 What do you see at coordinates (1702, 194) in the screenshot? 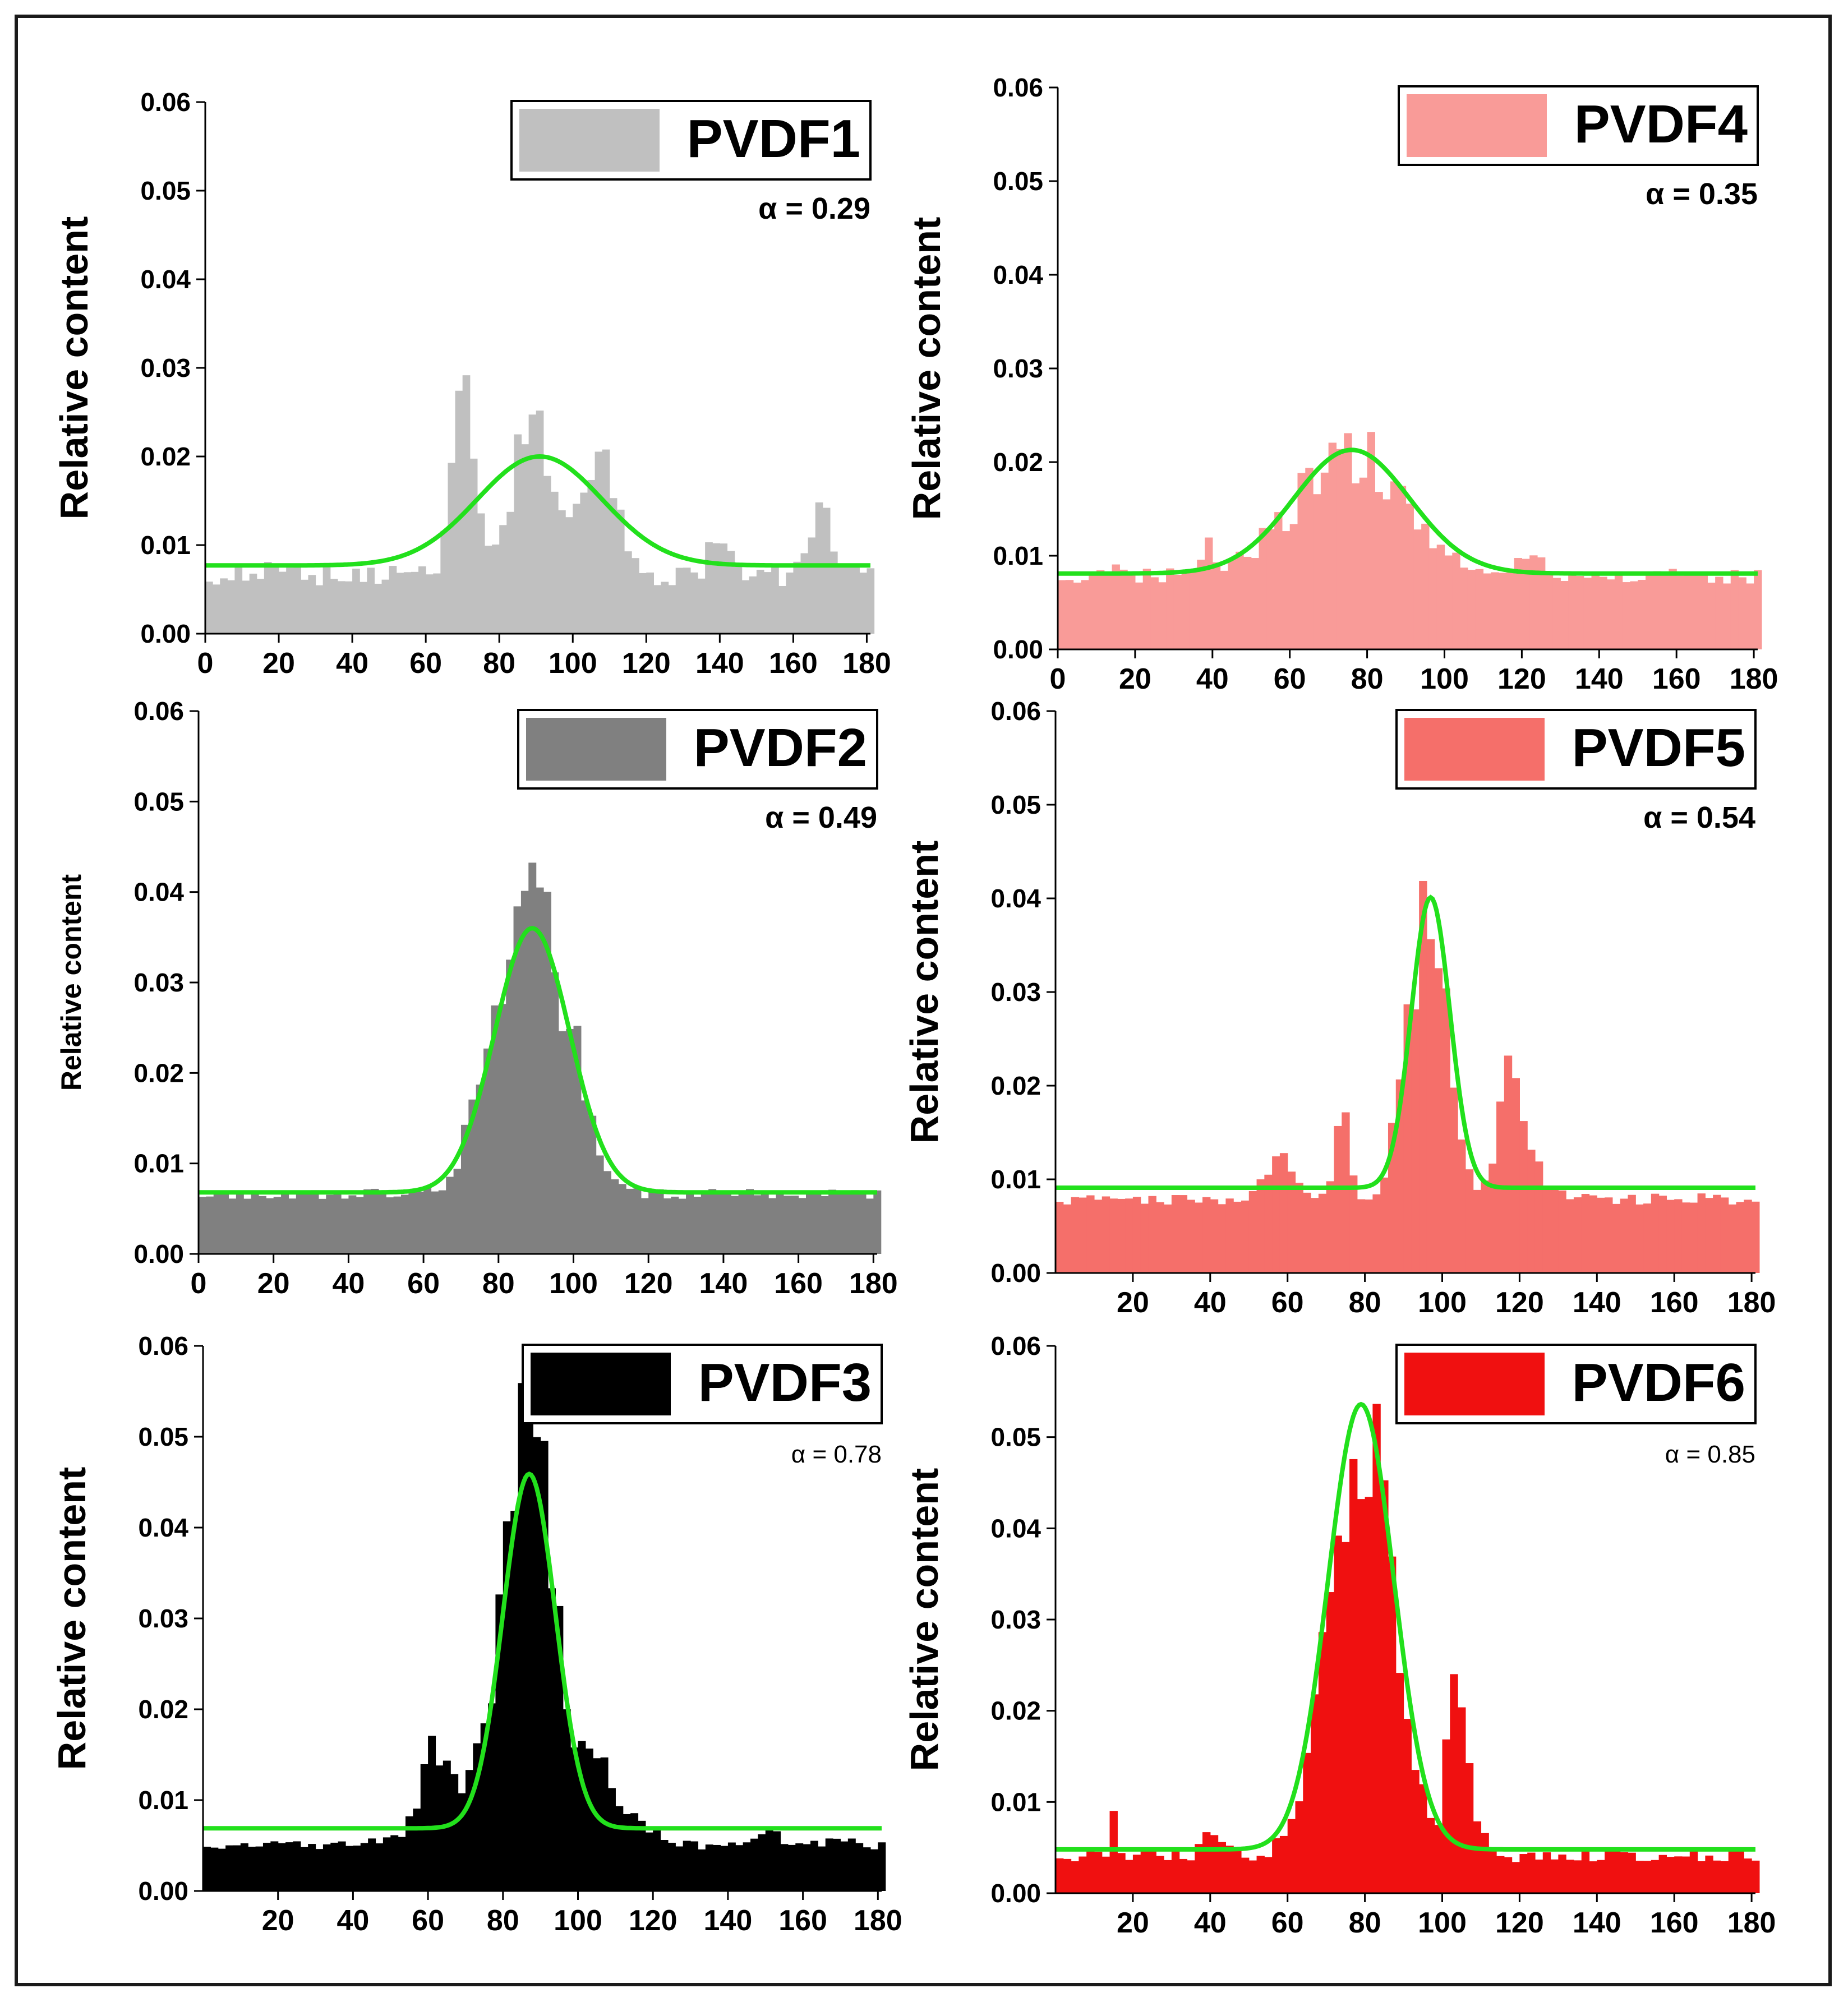
I see `alpha-annotation: α = 0.35` at bounding box center [1702, 194].